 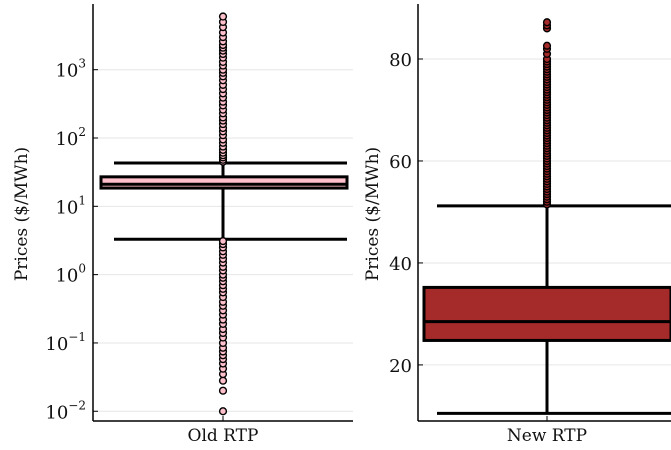 I want to click on y-tick-label: 80, so click(x=400, y=60).